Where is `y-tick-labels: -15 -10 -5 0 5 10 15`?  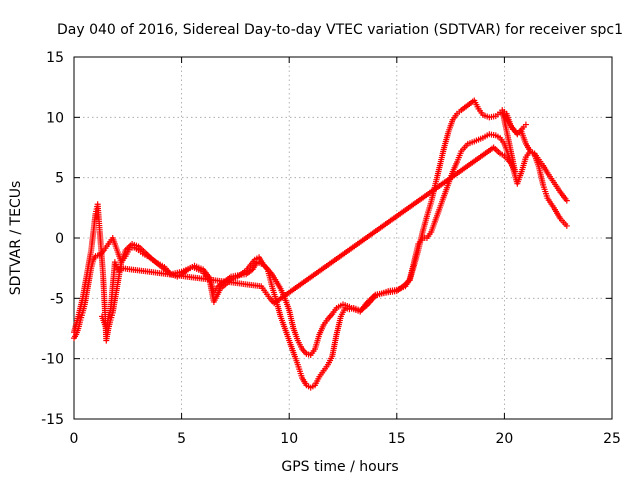
y-tick-labels: -15 -10 -5 0 5 10 15 is located at coordinates (52, 239).